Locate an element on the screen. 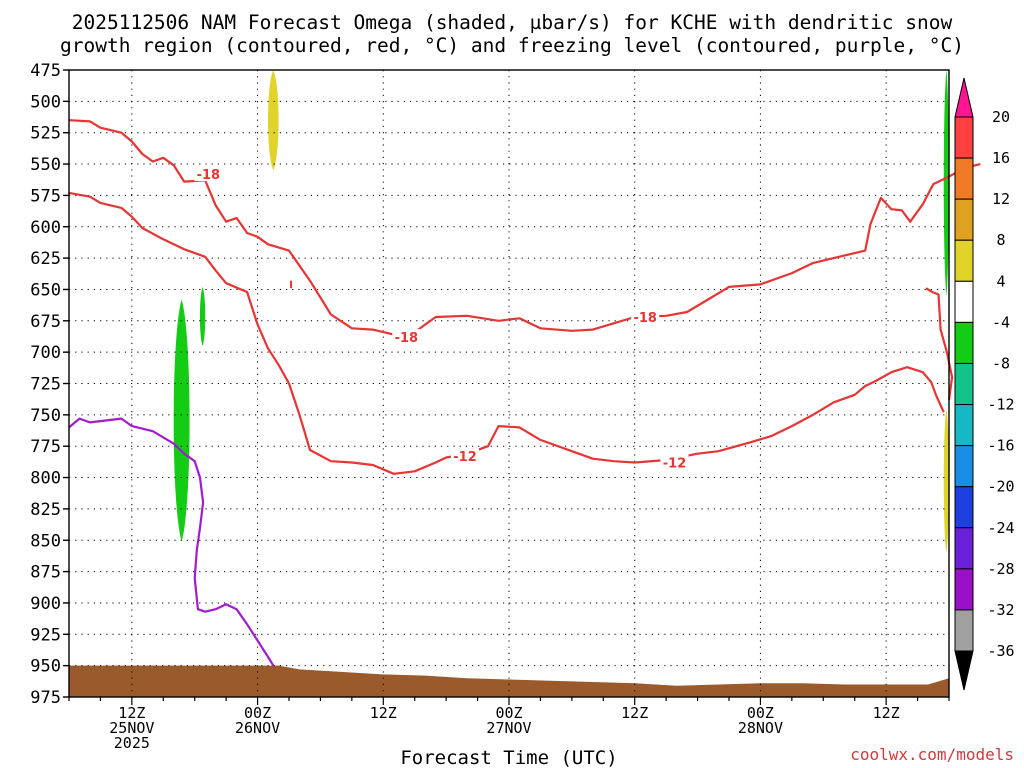 This screenshot has height=768, width=1024. y-tick-label-625: 625 is located at coordinates (45, 259).